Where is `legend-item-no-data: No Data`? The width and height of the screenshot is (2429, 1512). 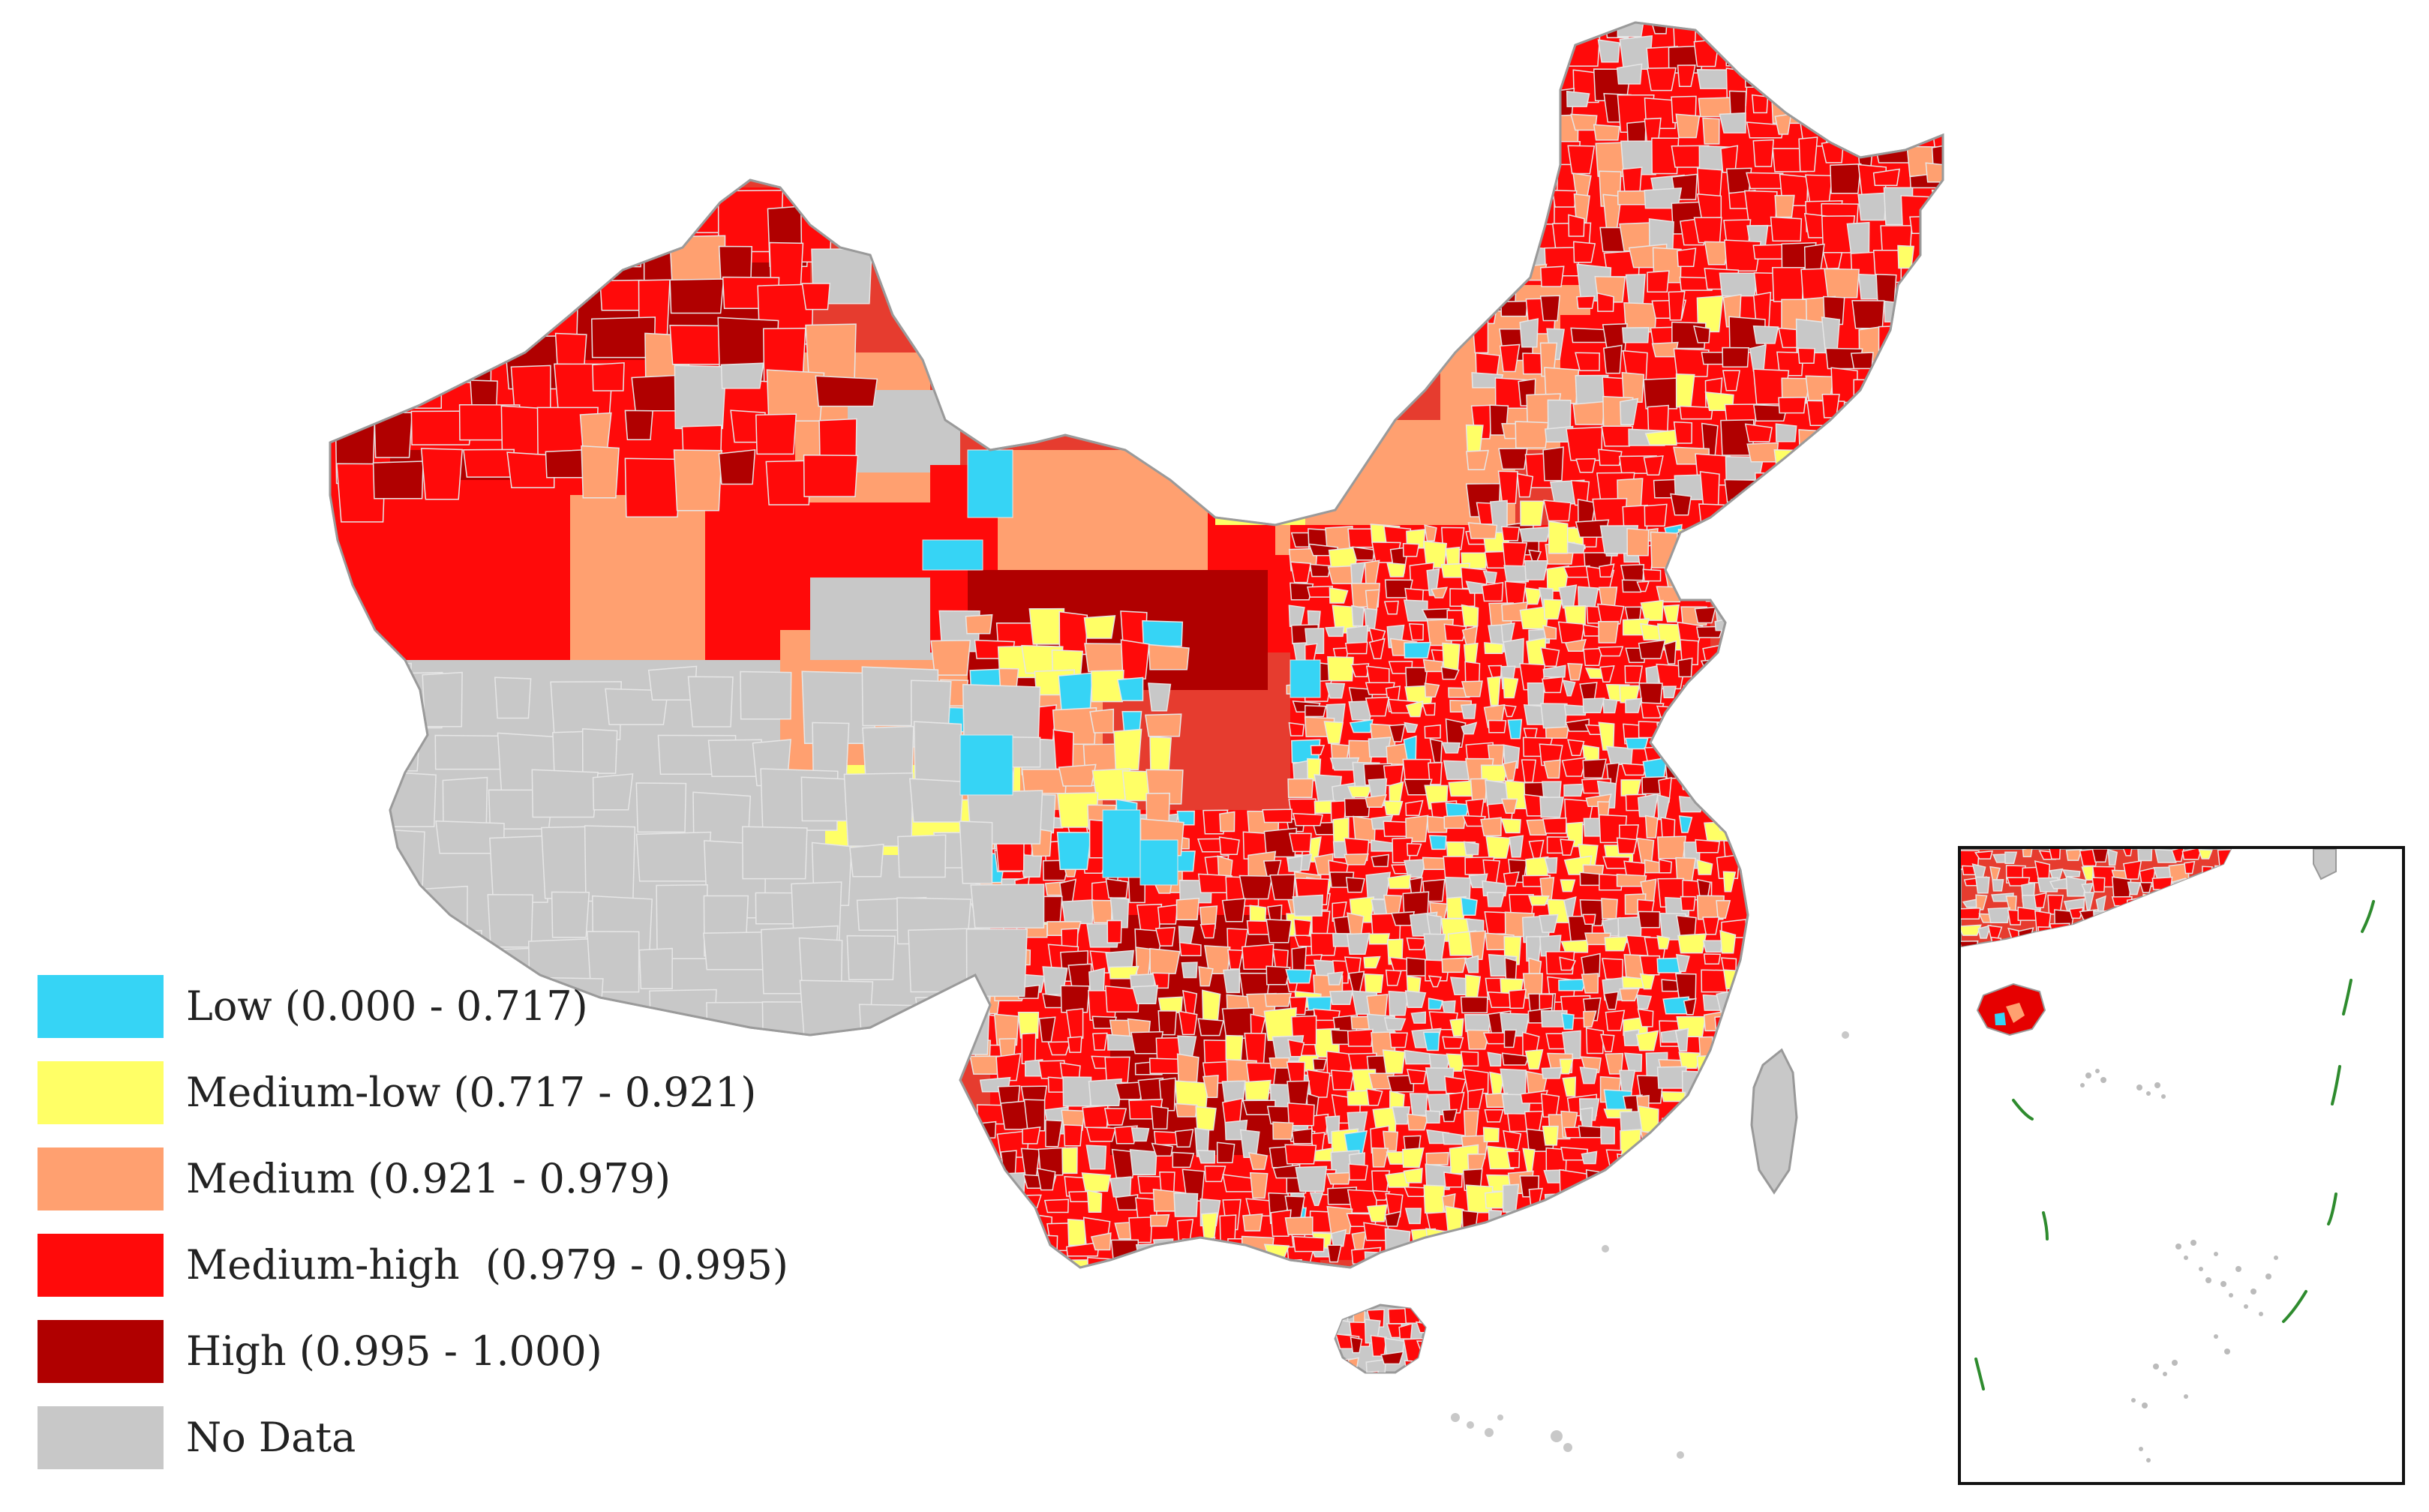 legend-item-no-data: No Data is located at coordinates (450, 1449).